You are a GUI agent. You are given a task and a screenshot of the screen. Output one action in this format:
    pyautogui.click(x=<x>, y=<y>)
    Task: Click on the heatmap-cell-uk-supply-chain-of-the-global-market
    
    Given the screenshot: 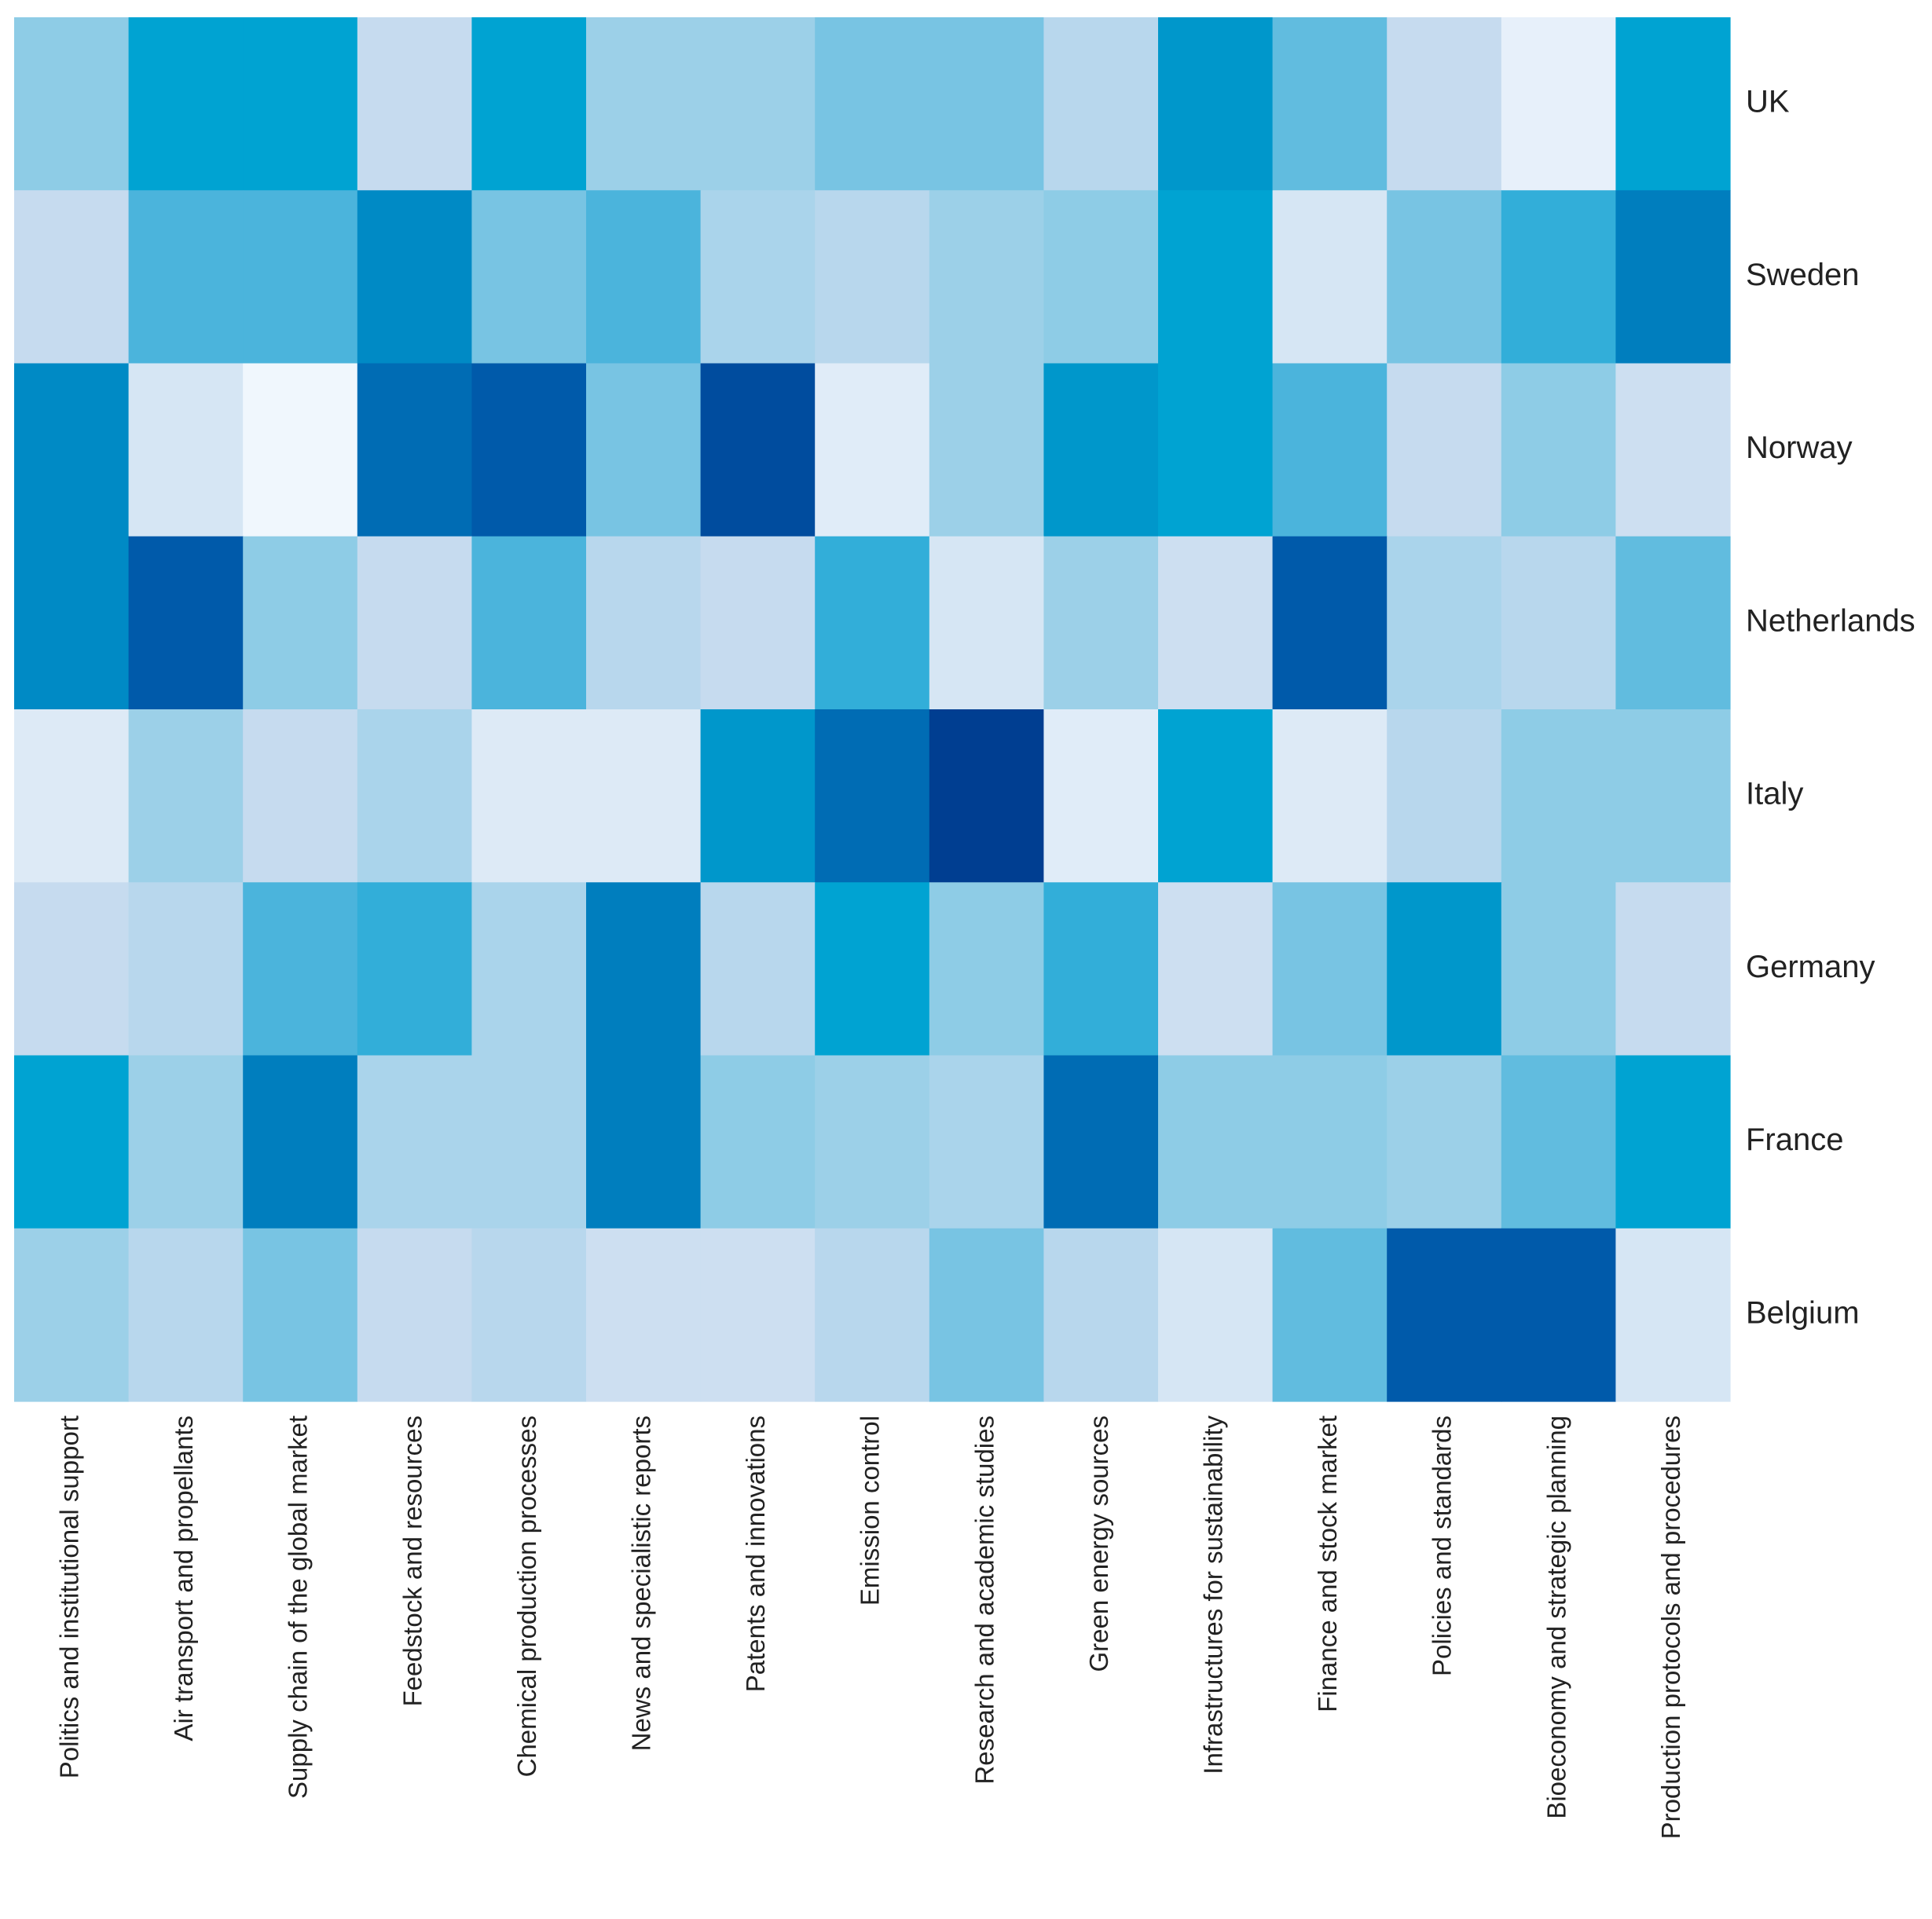 What is the action you would take?
    pyautogui.click(x=300, y=104)
    